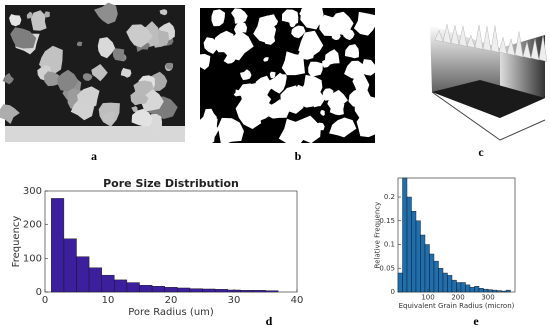 The image size is (550, 332). Describe the element at coordinates (457, 298) in the screenshot. I see `x-tick-label: 200` at that location.